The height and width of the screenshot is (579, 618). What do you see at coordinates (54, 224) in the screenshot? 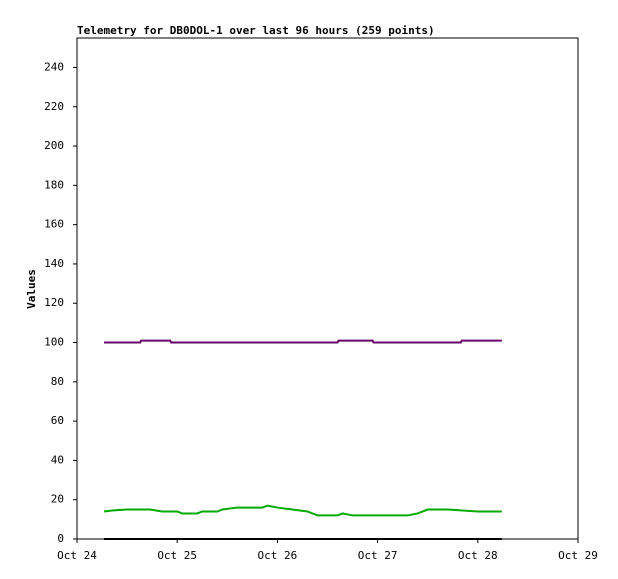
I see `y-tick-label: 160` at bounding box center [54, 224].